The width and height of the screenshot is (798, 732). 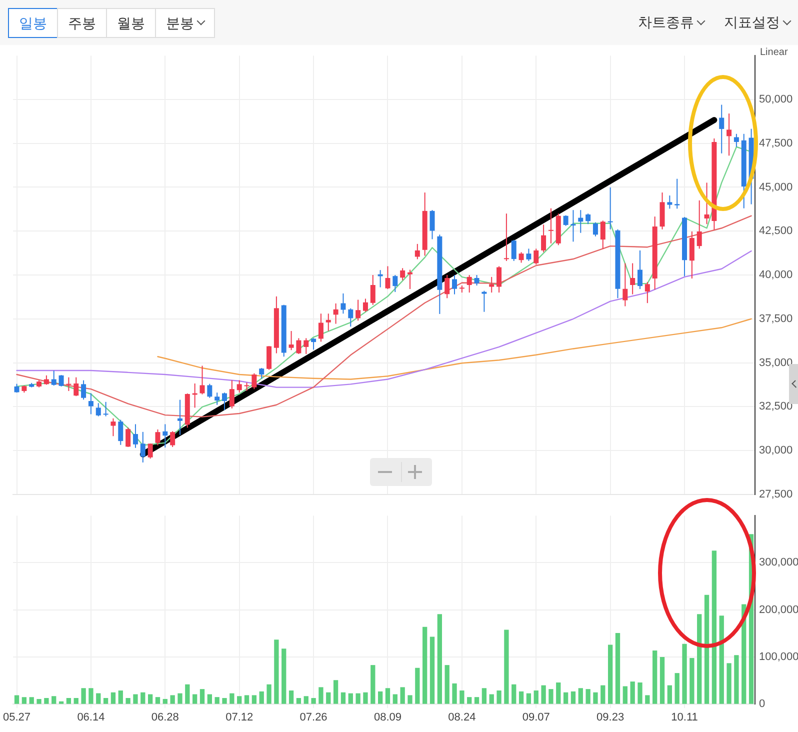 What do you see at coordinates (776, 362) in the screenshot?
I see `y-tick-label: 35,000` at bounding box center [776, 362].